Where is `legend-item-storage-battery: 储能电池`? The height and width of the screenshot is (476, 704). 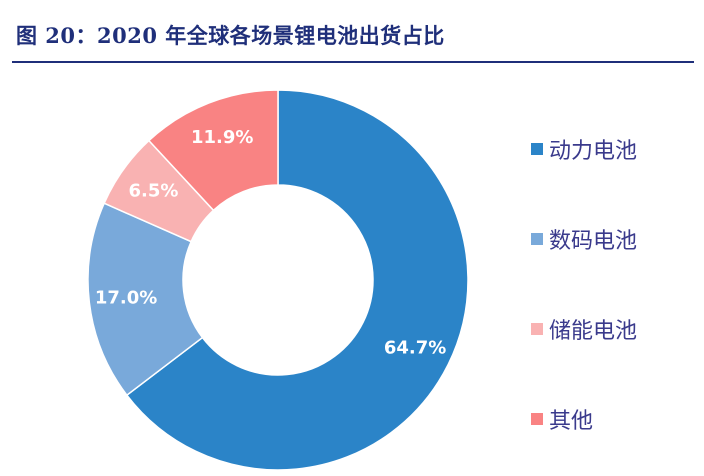
legend-item-storage-battery: 储能电池 is located at coordinates (584, 329).